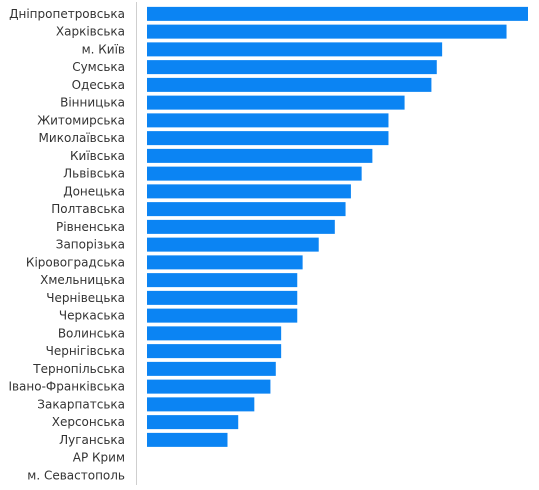  I want to click on category-label: Чернівецька, so click(85, 298).